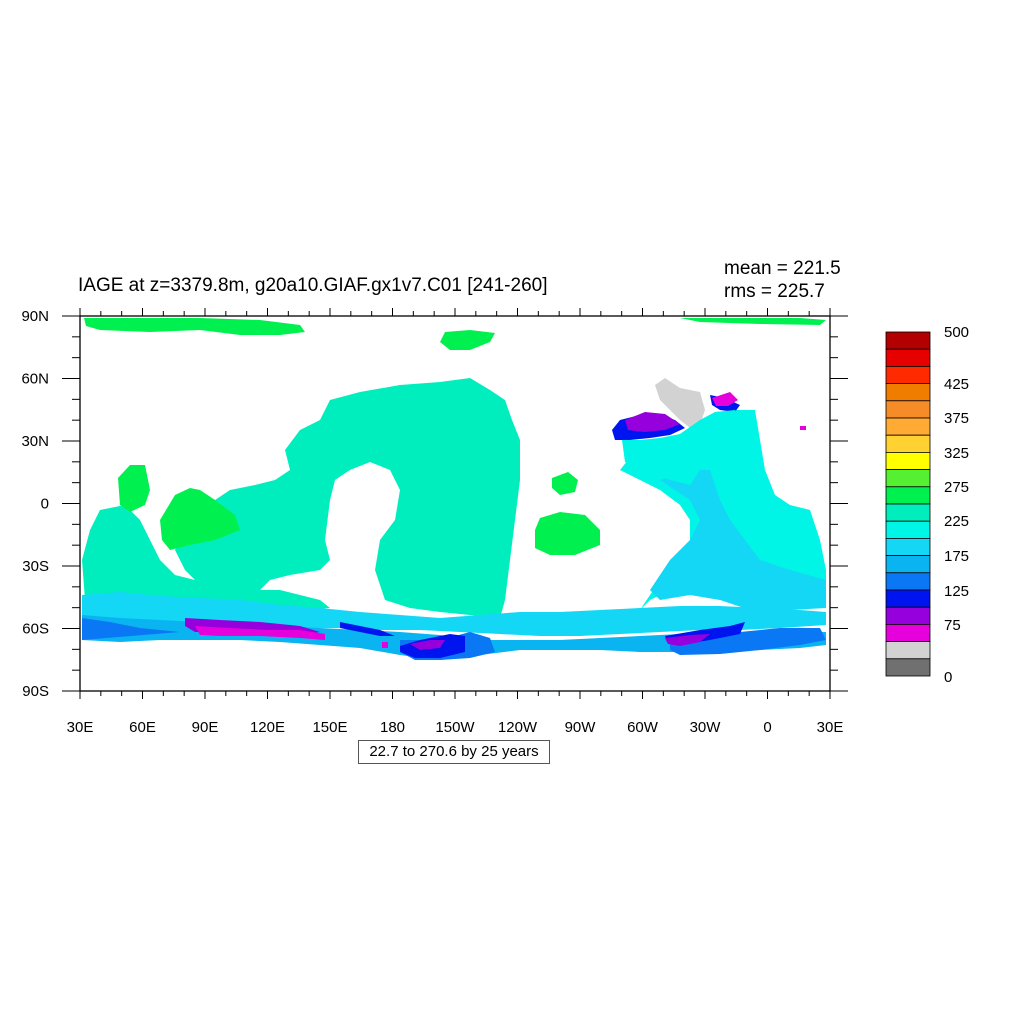 This screenshot has height=1024, width=1024. I want to click on x-tick-label: 60W, so click(643, 727).